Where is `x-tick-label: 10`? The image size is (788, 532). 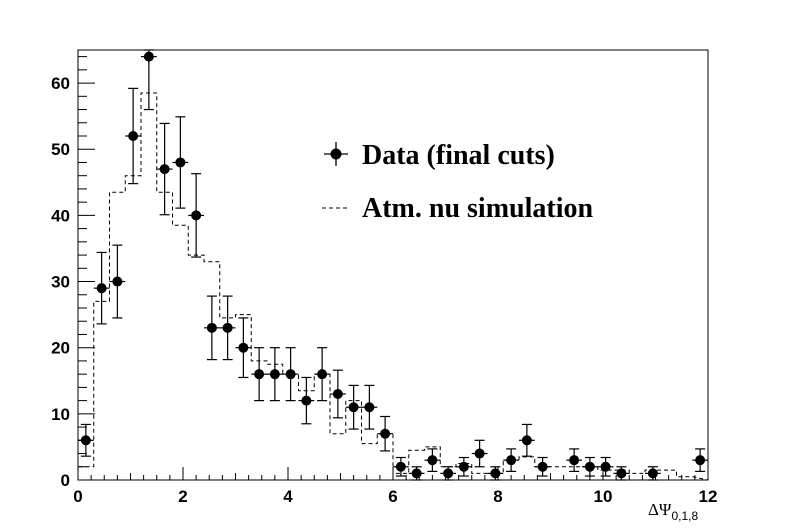
x-tick-label: 10 is located at coordinates (603, 496).